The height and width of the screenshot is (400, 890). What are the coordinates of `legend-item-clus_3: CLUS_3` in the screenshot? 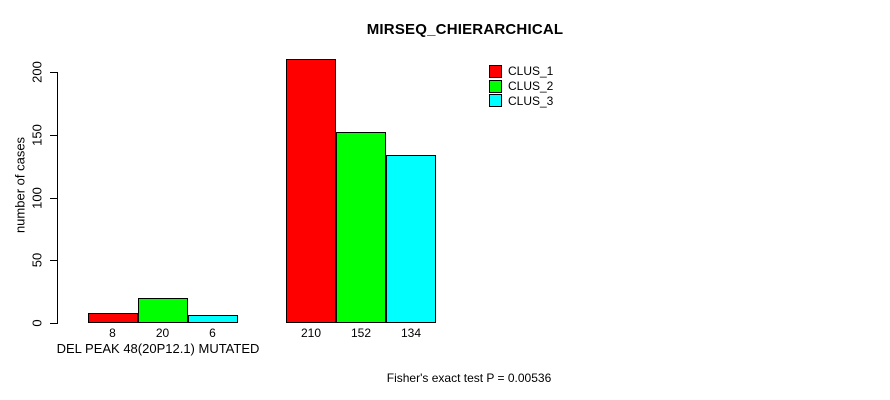 It's located at (521, 100).